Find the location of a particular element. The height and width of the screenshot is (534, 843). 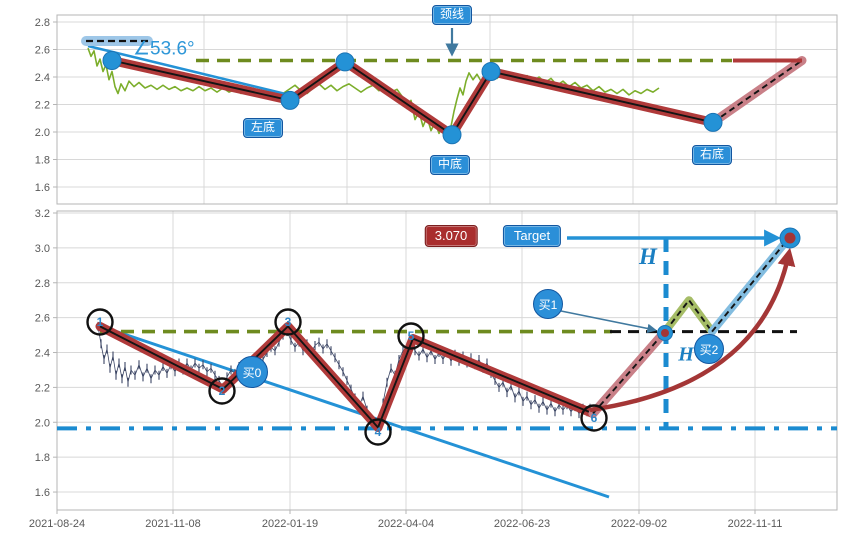

projection-curve-arrow is located at coordinates (692, 330).